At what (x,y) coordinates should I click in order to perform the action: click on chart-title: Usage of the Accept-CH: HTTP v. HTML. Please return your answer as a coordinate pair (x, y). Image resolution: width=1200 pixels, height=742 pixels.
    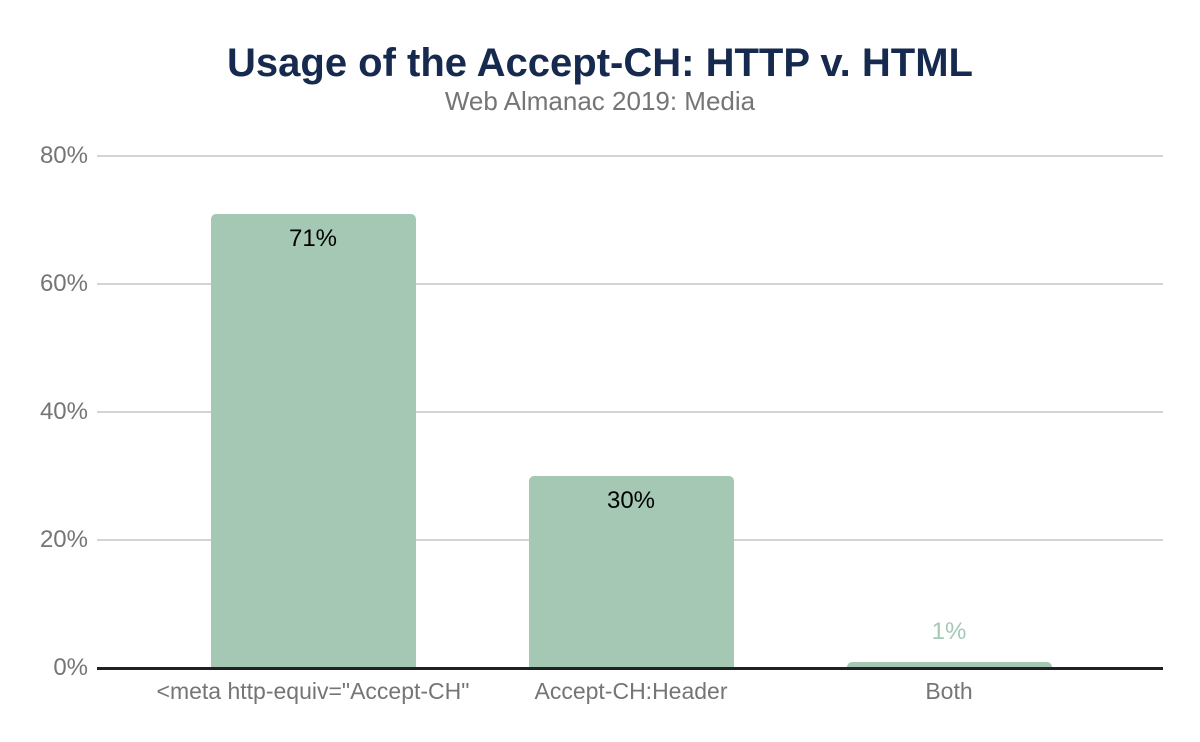
    Looking at the image, I should click on (600, 63).